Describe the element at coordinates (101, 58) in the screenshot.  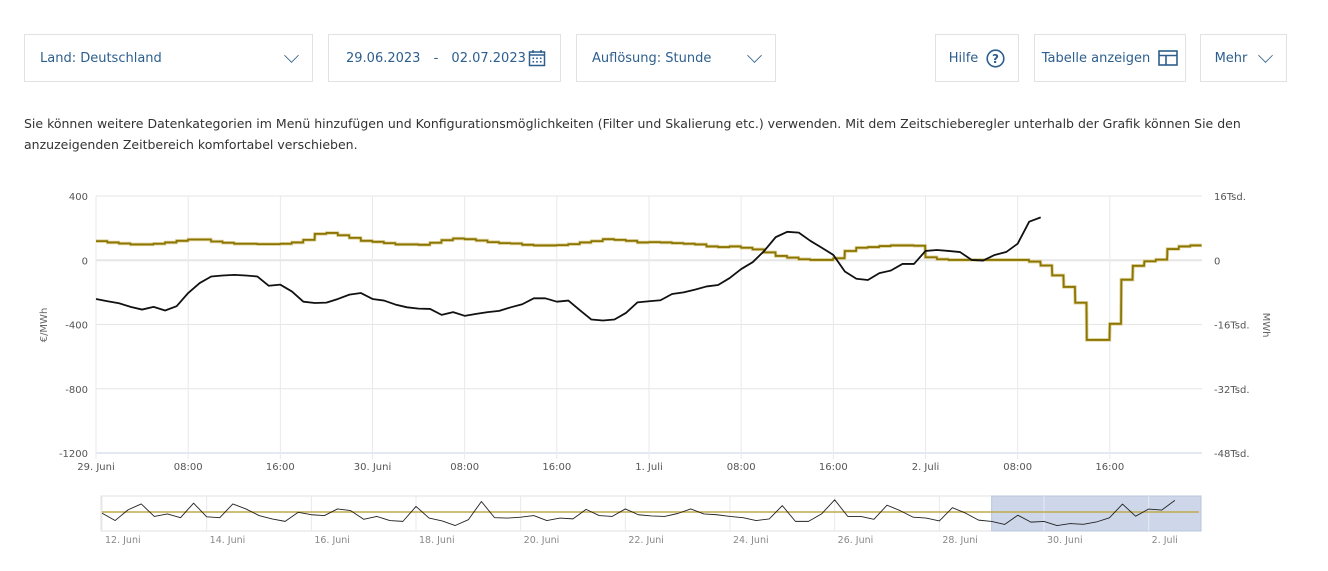
I see `country-dropdown-label: Land: Deutschland` at that location.